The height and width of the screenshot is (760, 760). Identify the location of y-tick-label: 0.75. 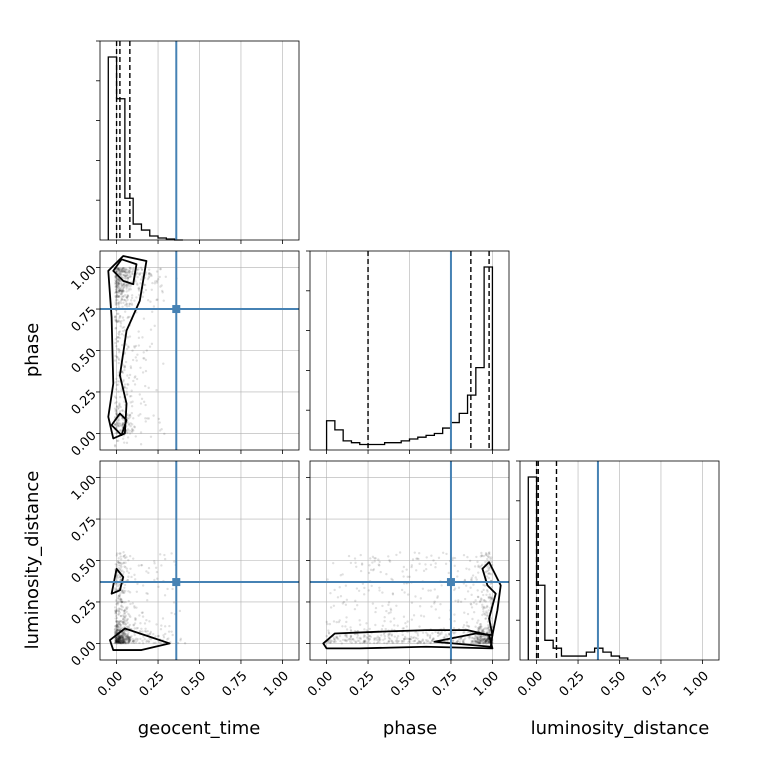
(84, 319).